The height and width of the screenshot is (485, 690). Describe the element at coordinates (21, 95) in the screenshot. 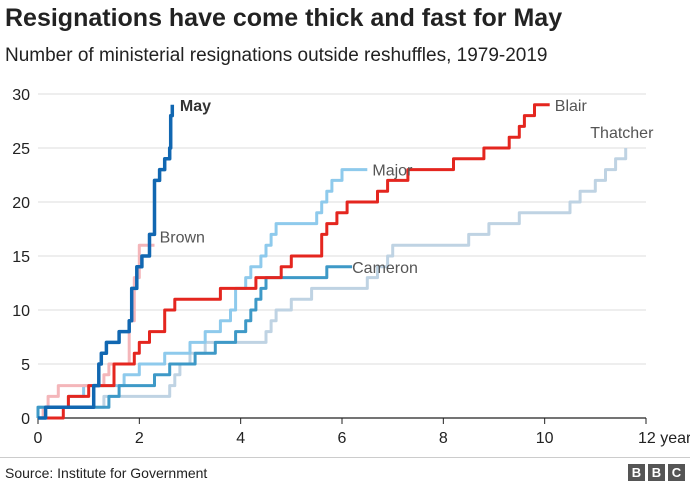

I see `y-tick-label: 30` at that location.